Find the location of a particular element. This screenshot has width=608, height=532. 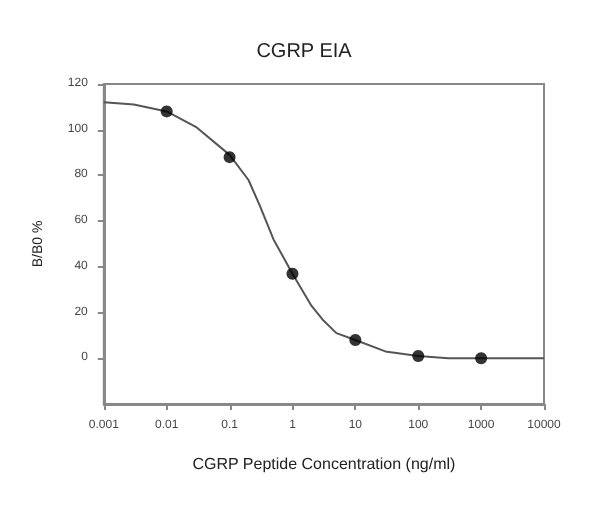

x-axis-title: CGRP Peptide Concentration (ng/ml) is located at coordinates (324, 464).